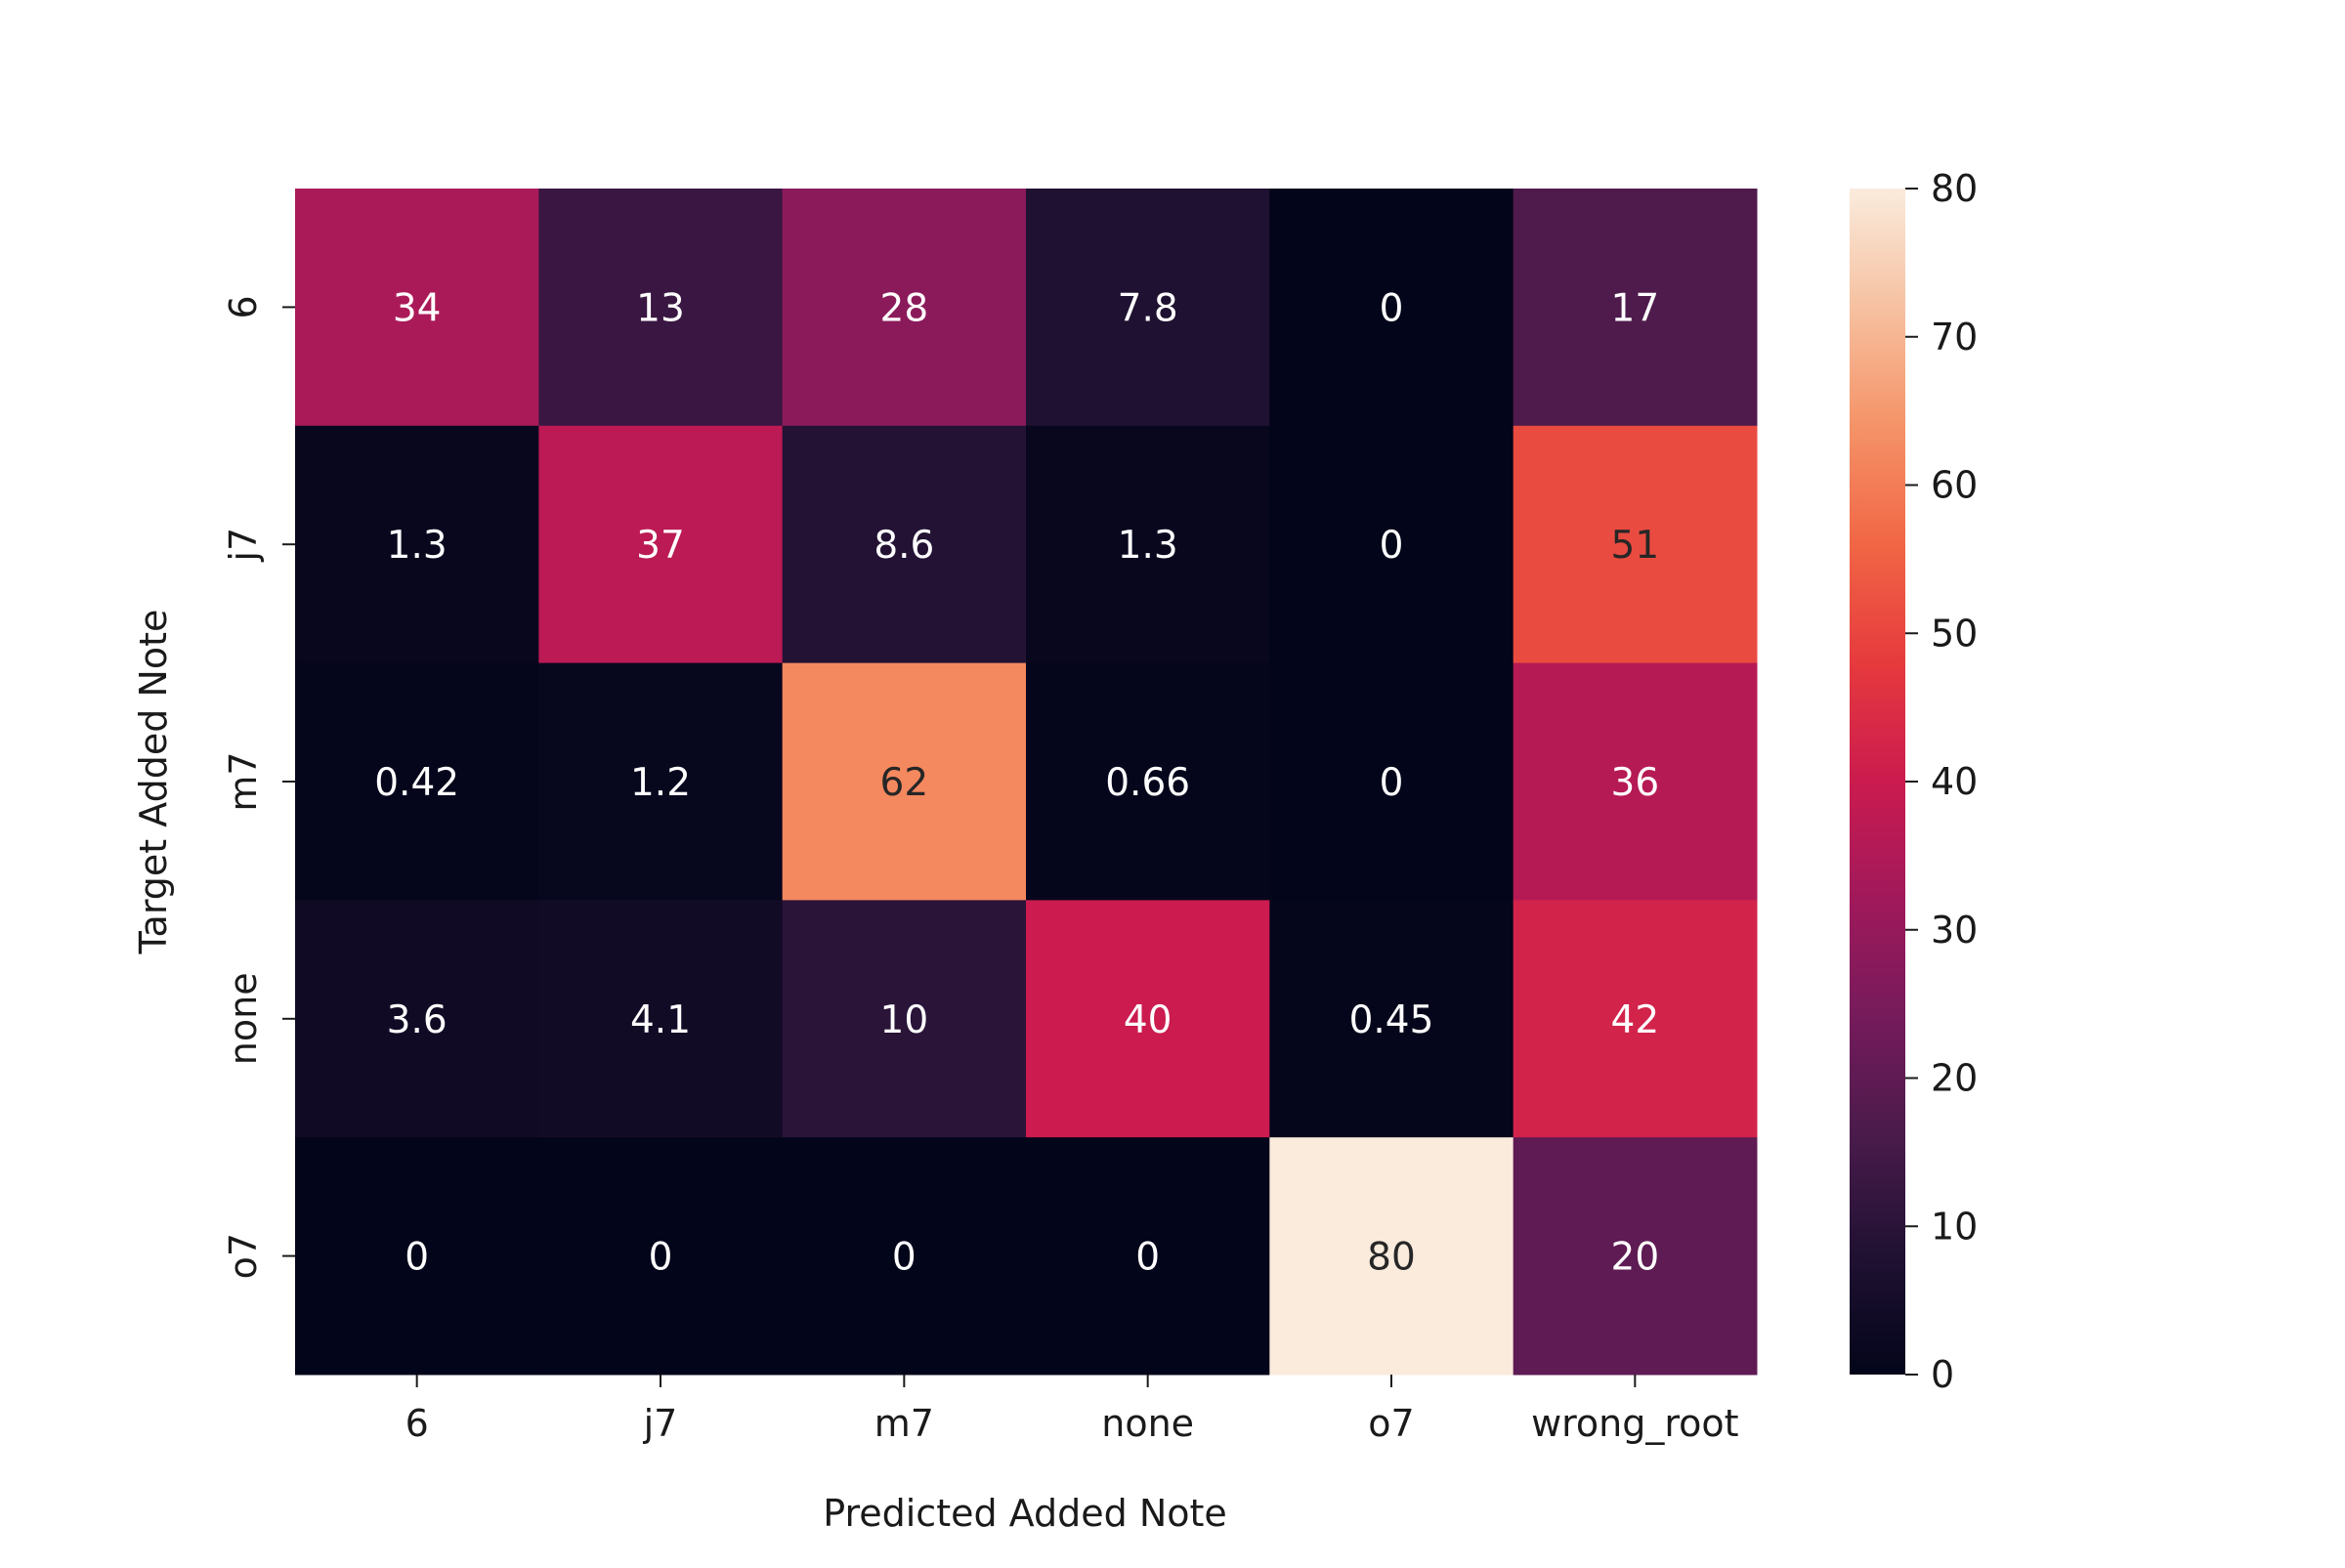 This screenshot has height=1568, width=2345. What do you see at coordinates (153, 782) in the screenshot?
I see `y-axis-label: Target Added Note` at bounding box center [153, 782].